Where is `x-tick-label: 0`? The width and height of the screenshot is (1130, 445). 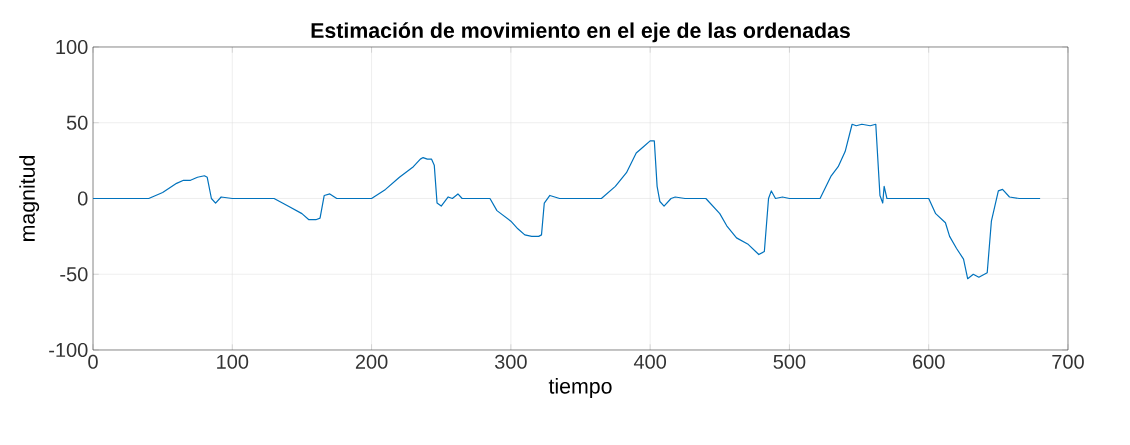 x-tick-label: 0 is located at coordinates (93, 361).